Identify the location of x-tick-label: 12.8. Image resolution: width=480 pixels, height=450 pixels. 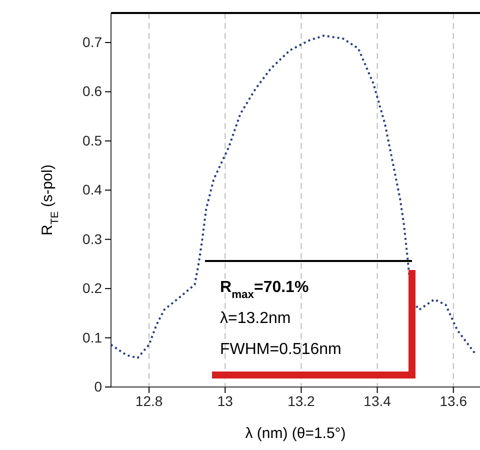
(149, 400).